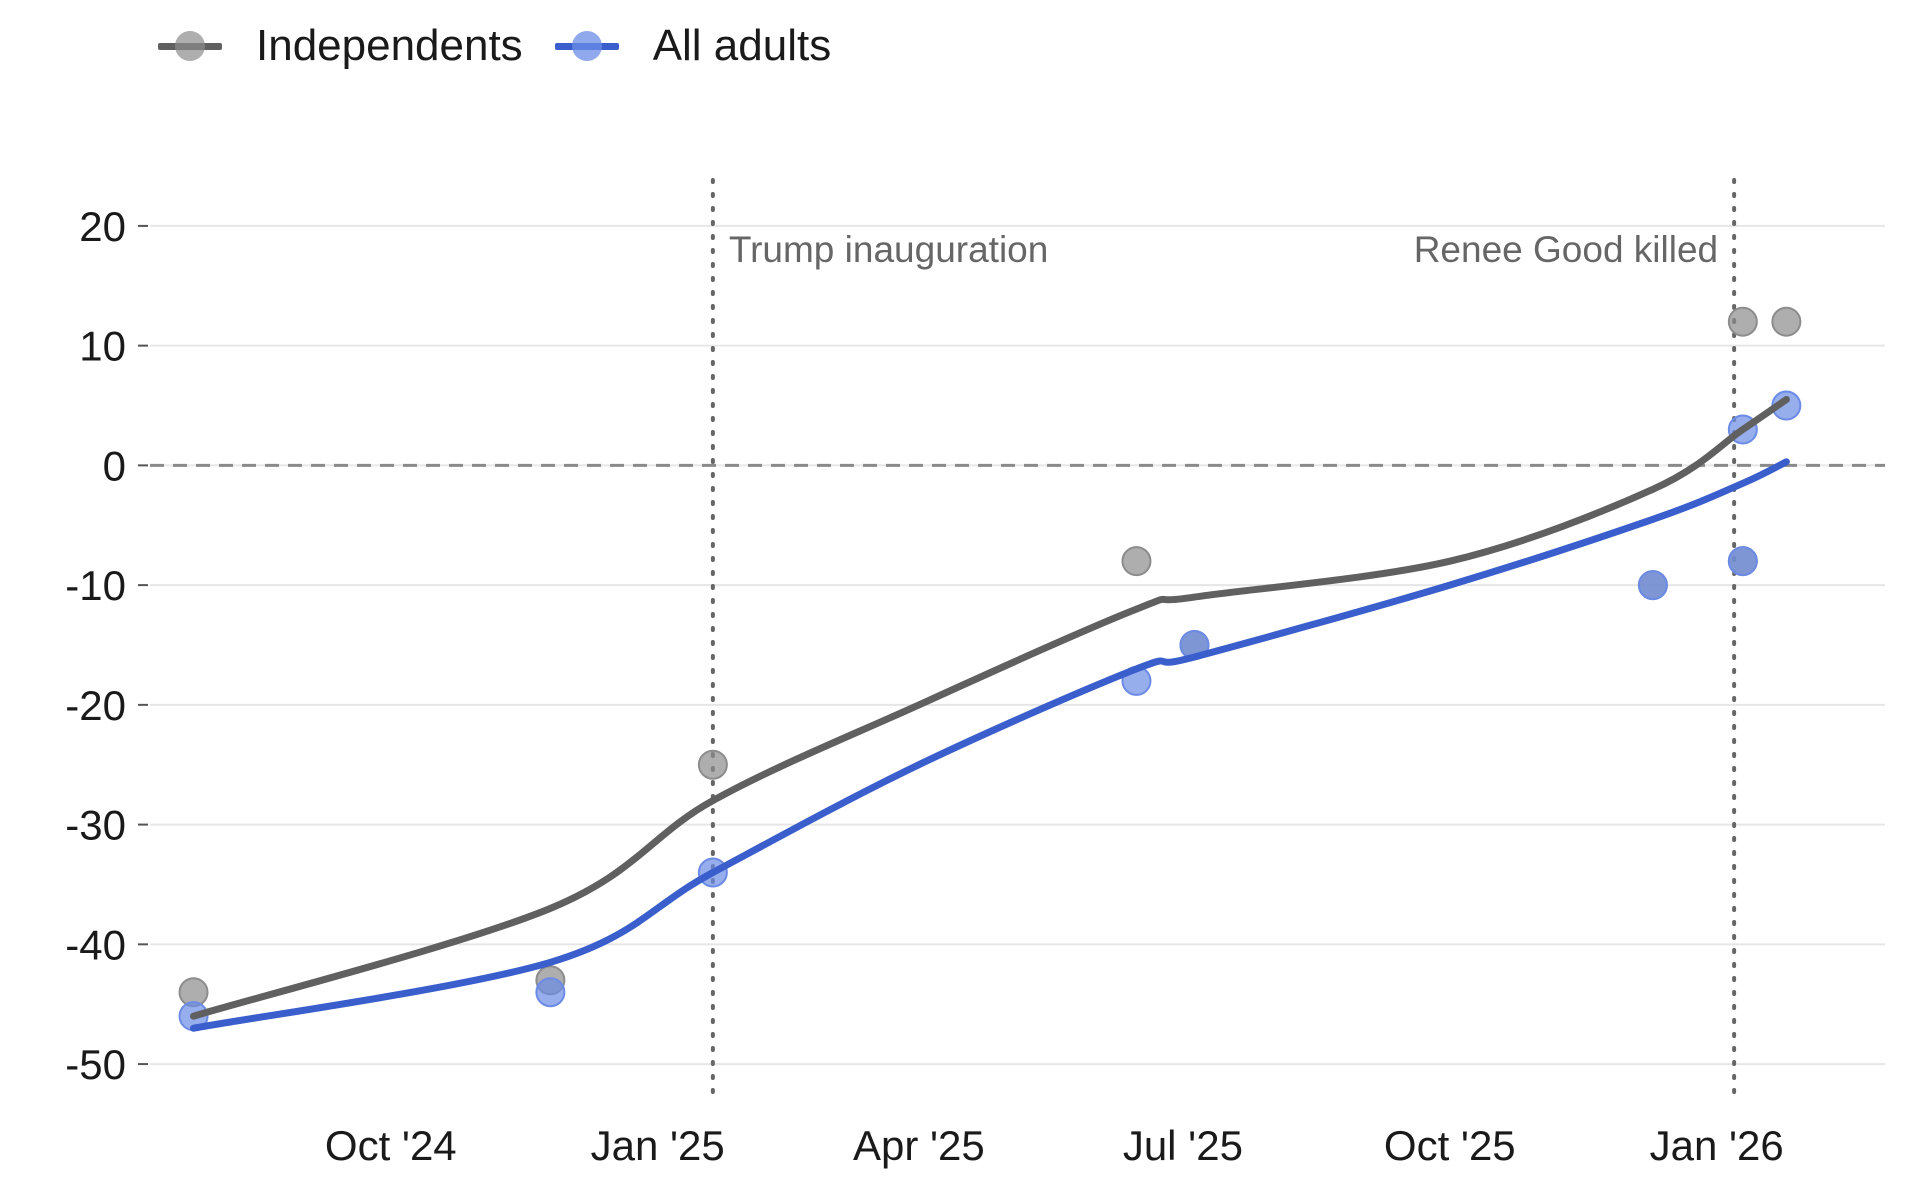 The image size is (1922, 1198). Describe the element at coordinates (1450, 1145) in the screenshot. I see `x-tick-label: Oct '25` at that location.